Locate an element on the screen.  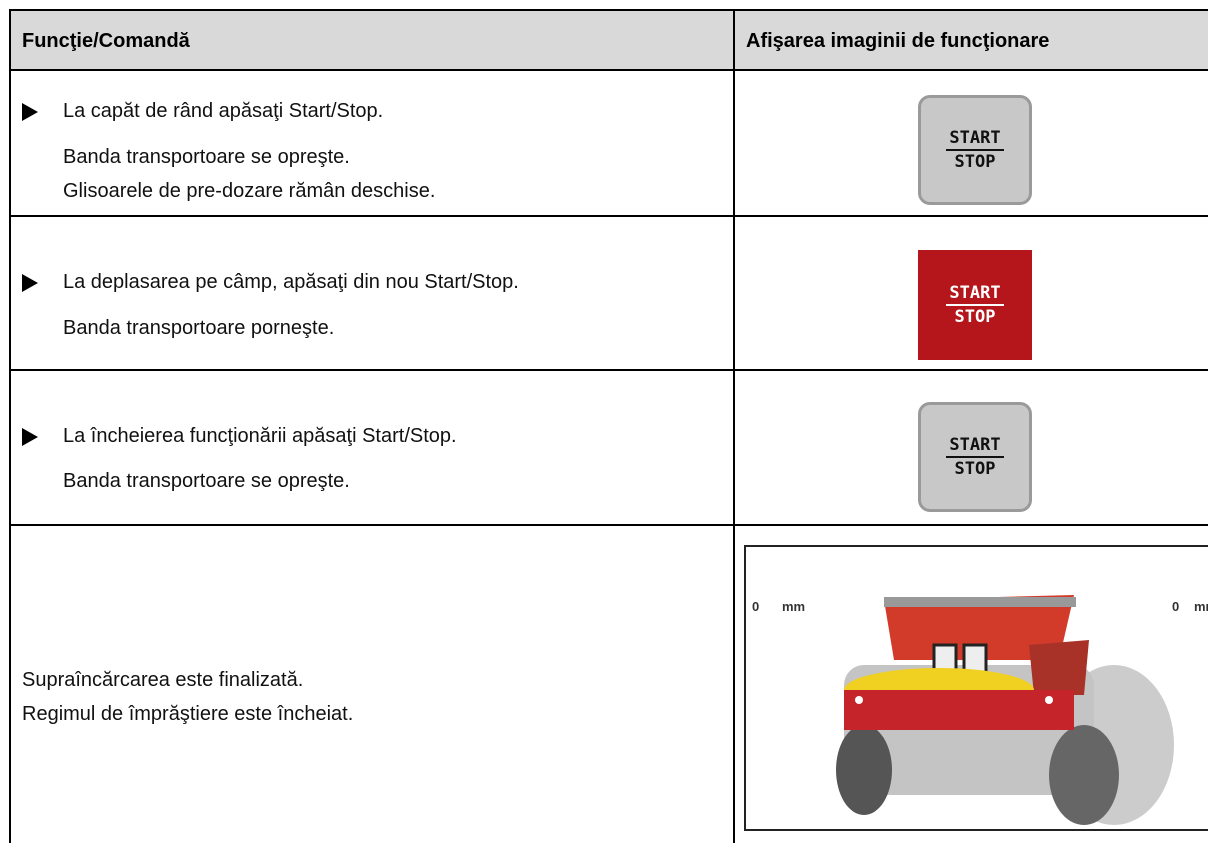
result: Banda transportoare porneşte. is located at coordinates (199, 328).